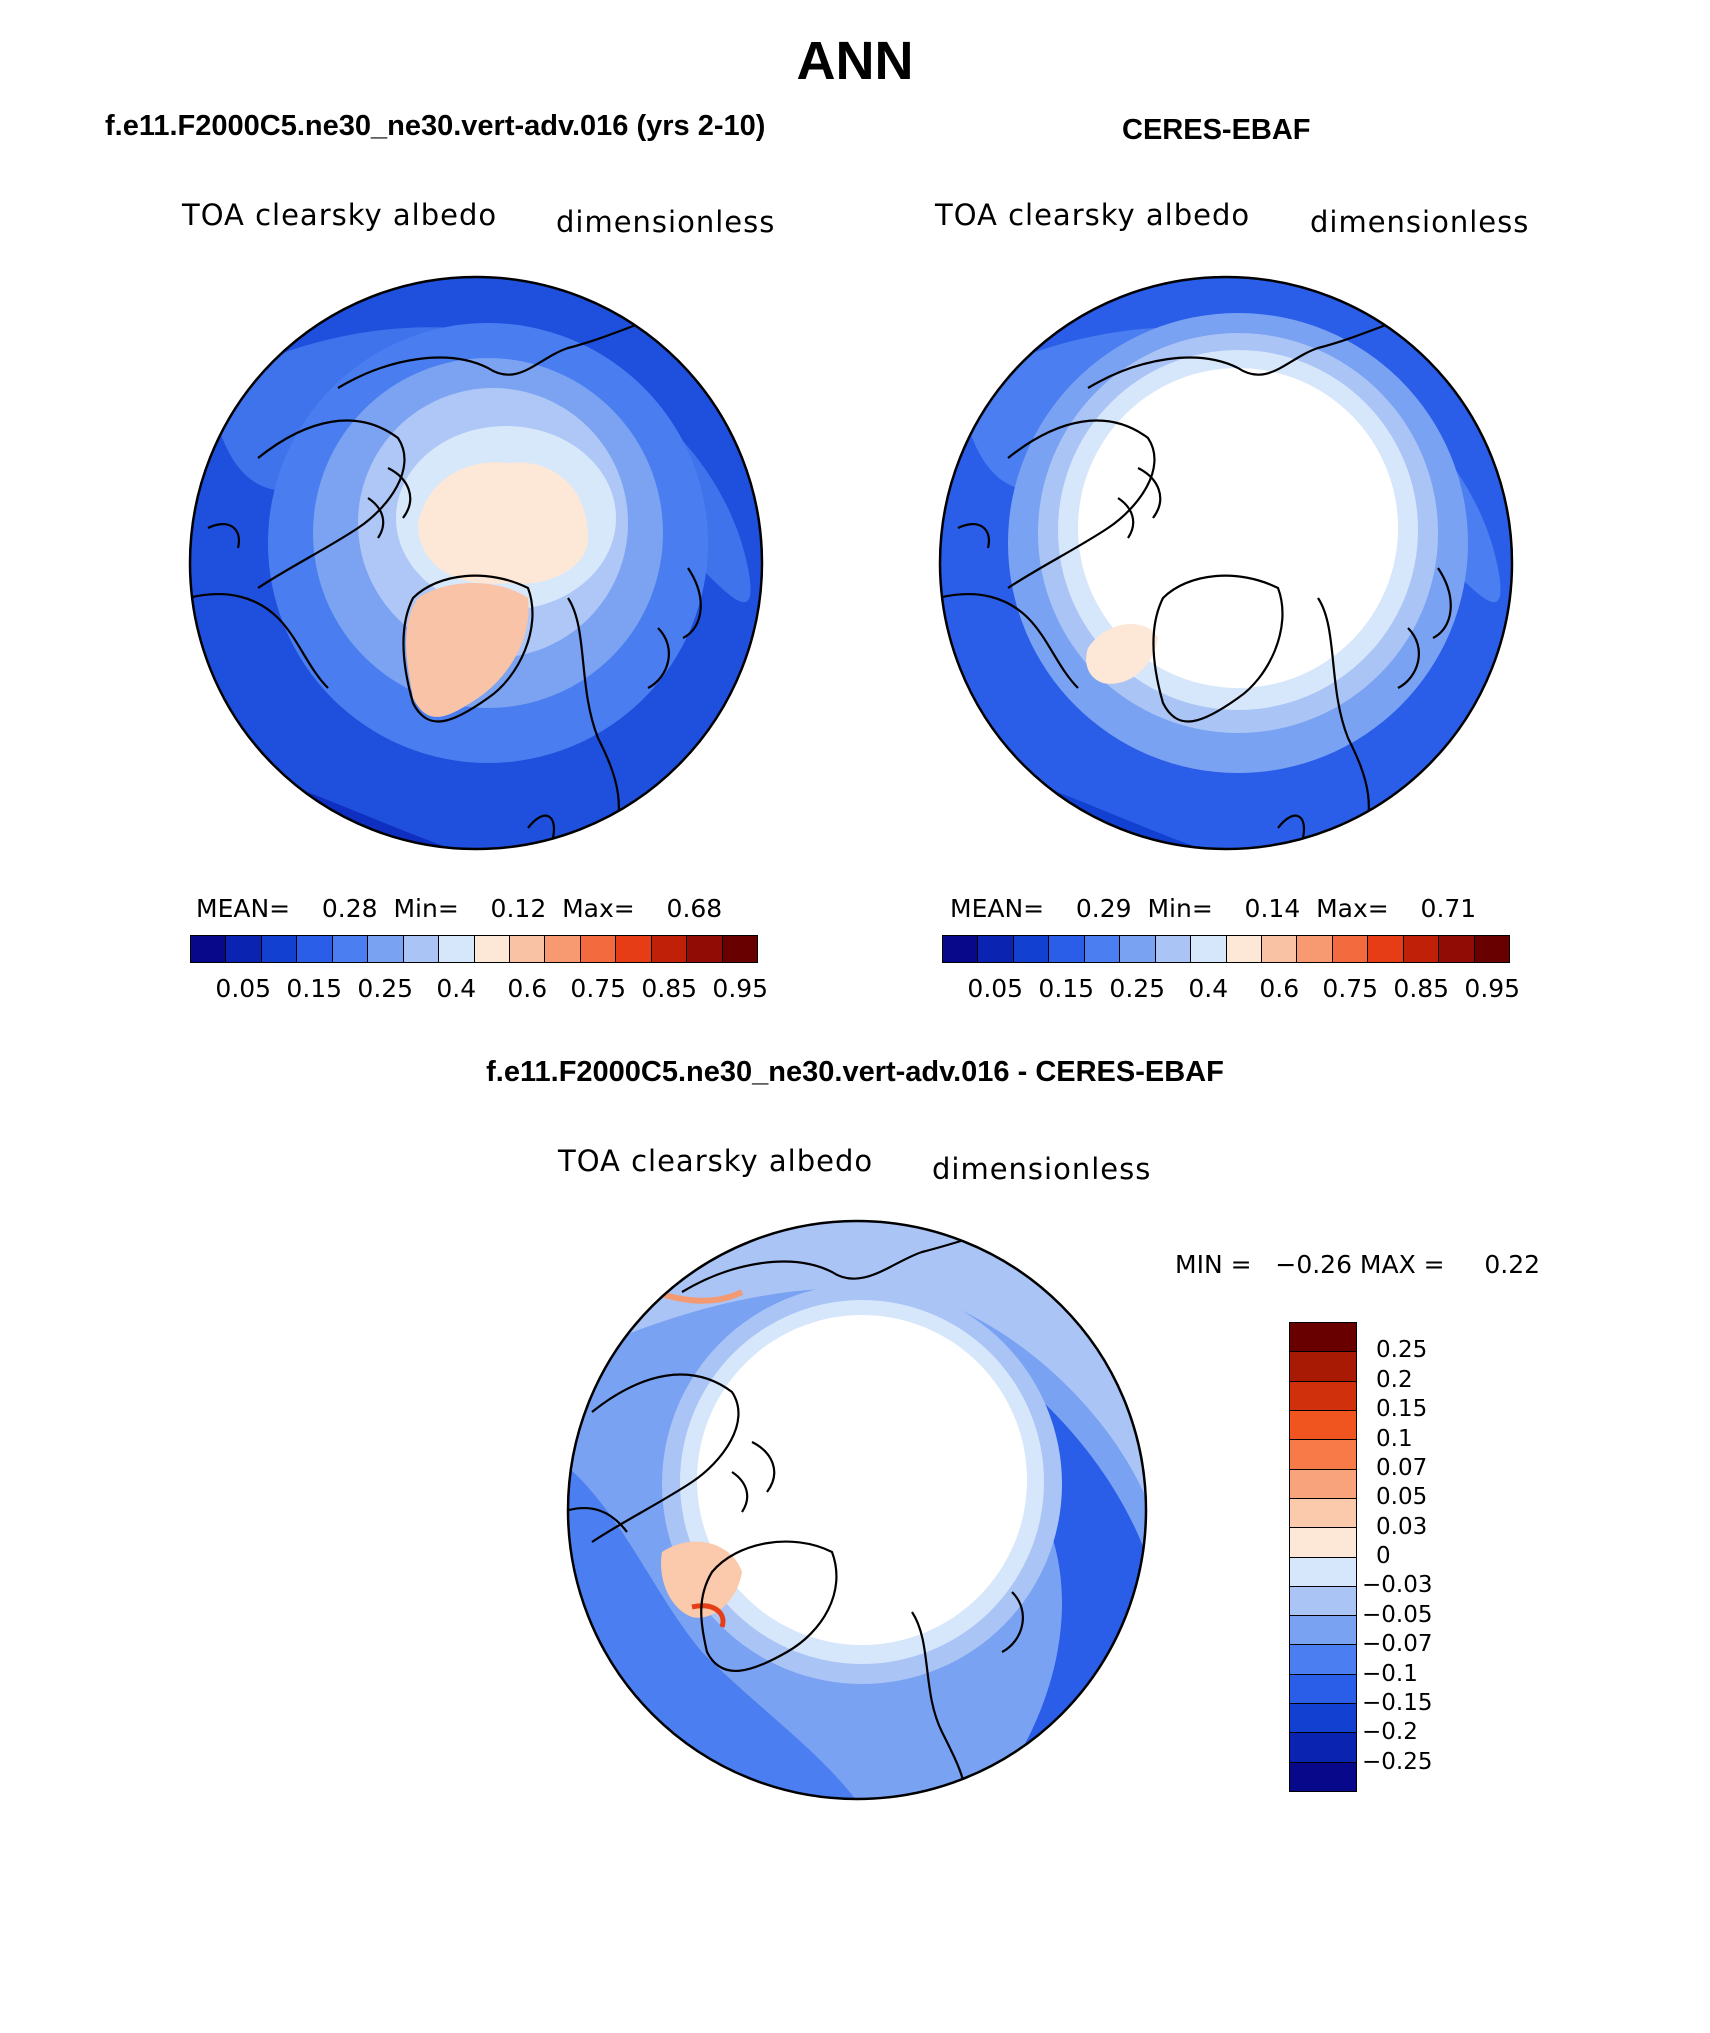  I want to click on figure-title: ANN, so click(855, 61).